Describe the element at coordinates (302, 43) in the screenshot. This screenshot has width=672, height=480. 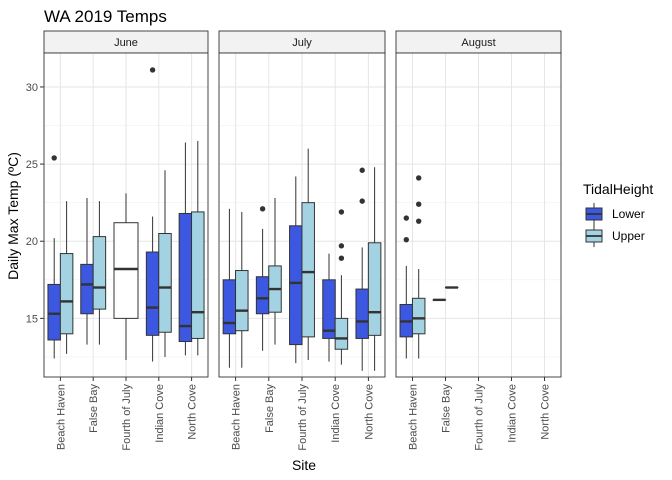
I see `facet-strip-label: July` at that location.